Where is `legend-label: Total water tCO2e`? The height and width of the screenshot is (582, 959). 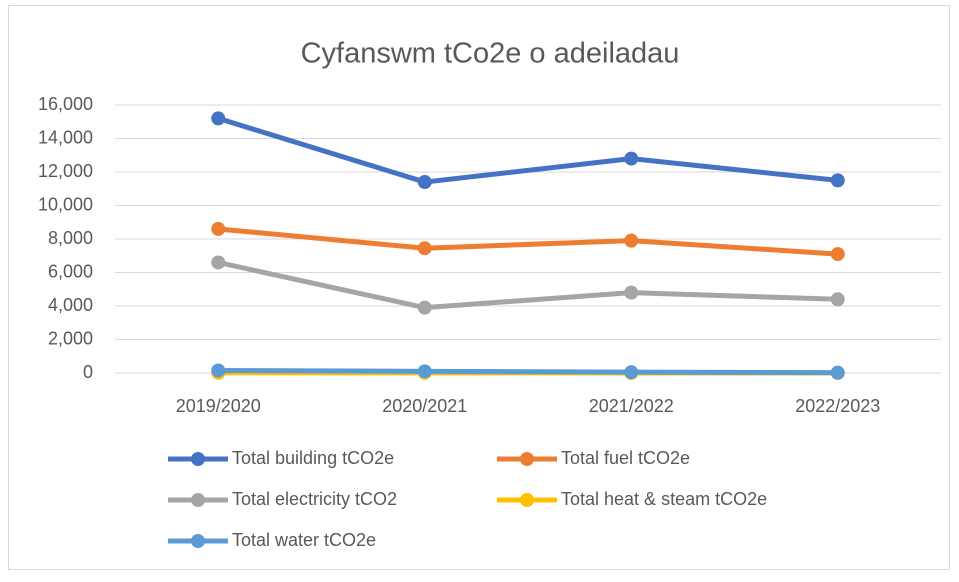 legend-label: Total water tCO2e is located at coordinates (304, 540).